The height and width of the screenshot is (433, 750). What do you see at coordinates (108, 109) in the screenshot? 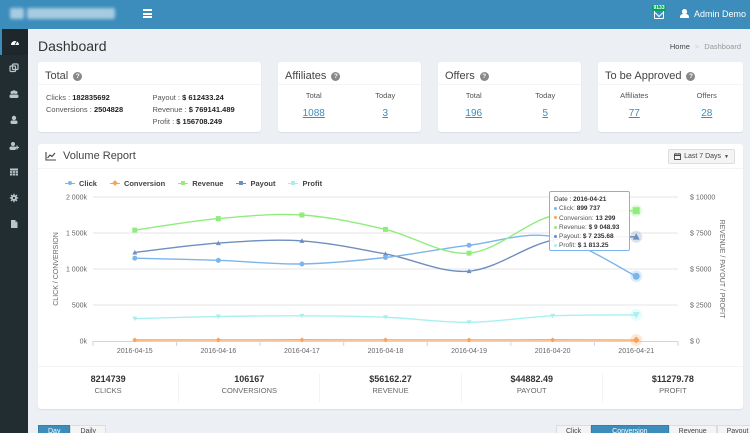
I see `conversions-value: 2504828` at bounding box center [108, 109].